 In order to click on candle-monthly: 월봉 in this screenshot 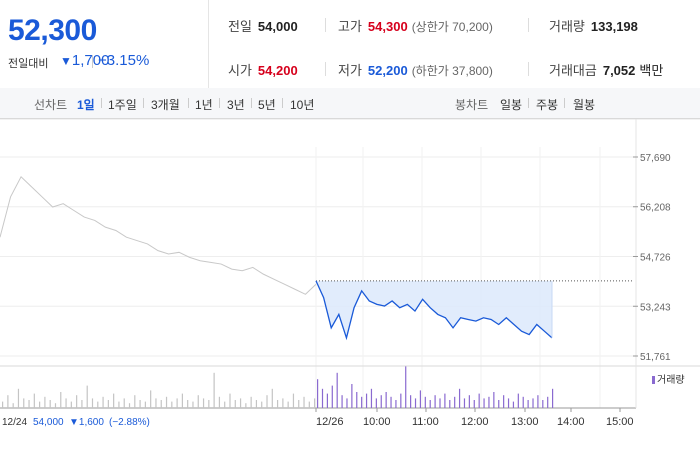, I will do `click(584, 105)`.